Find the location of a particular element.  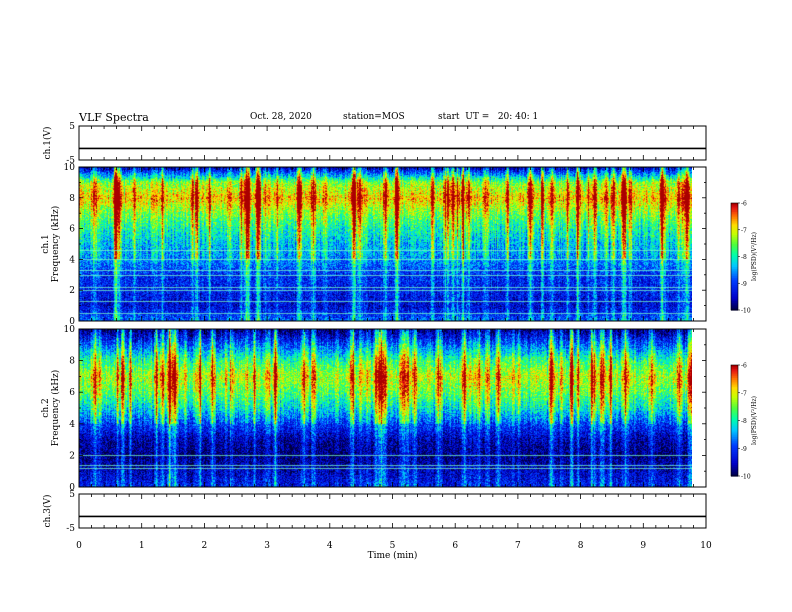

colorbar-tick-label: -8 is located at coordinates (744, 257).